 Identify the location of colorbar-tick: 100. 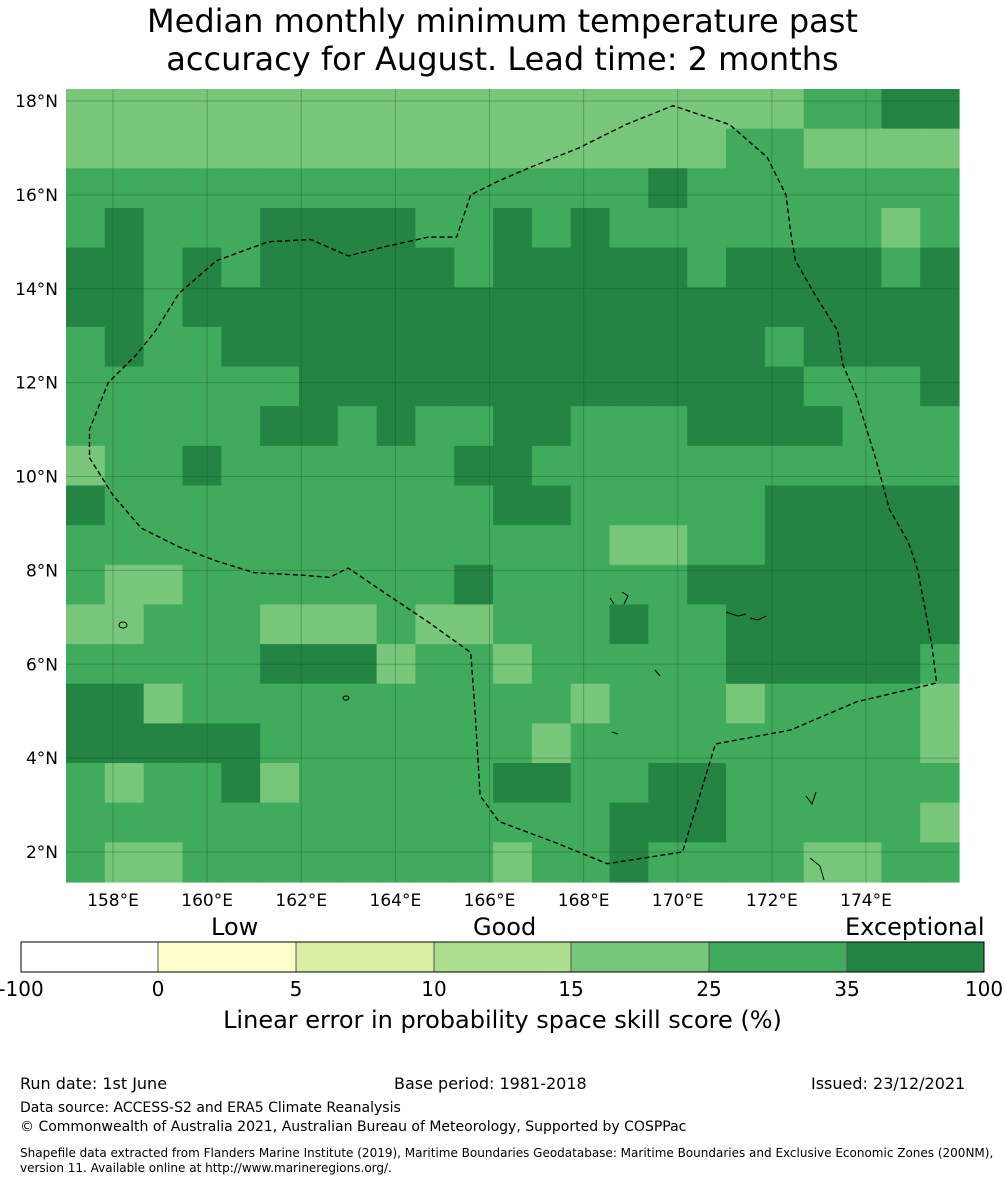
(984, 989).